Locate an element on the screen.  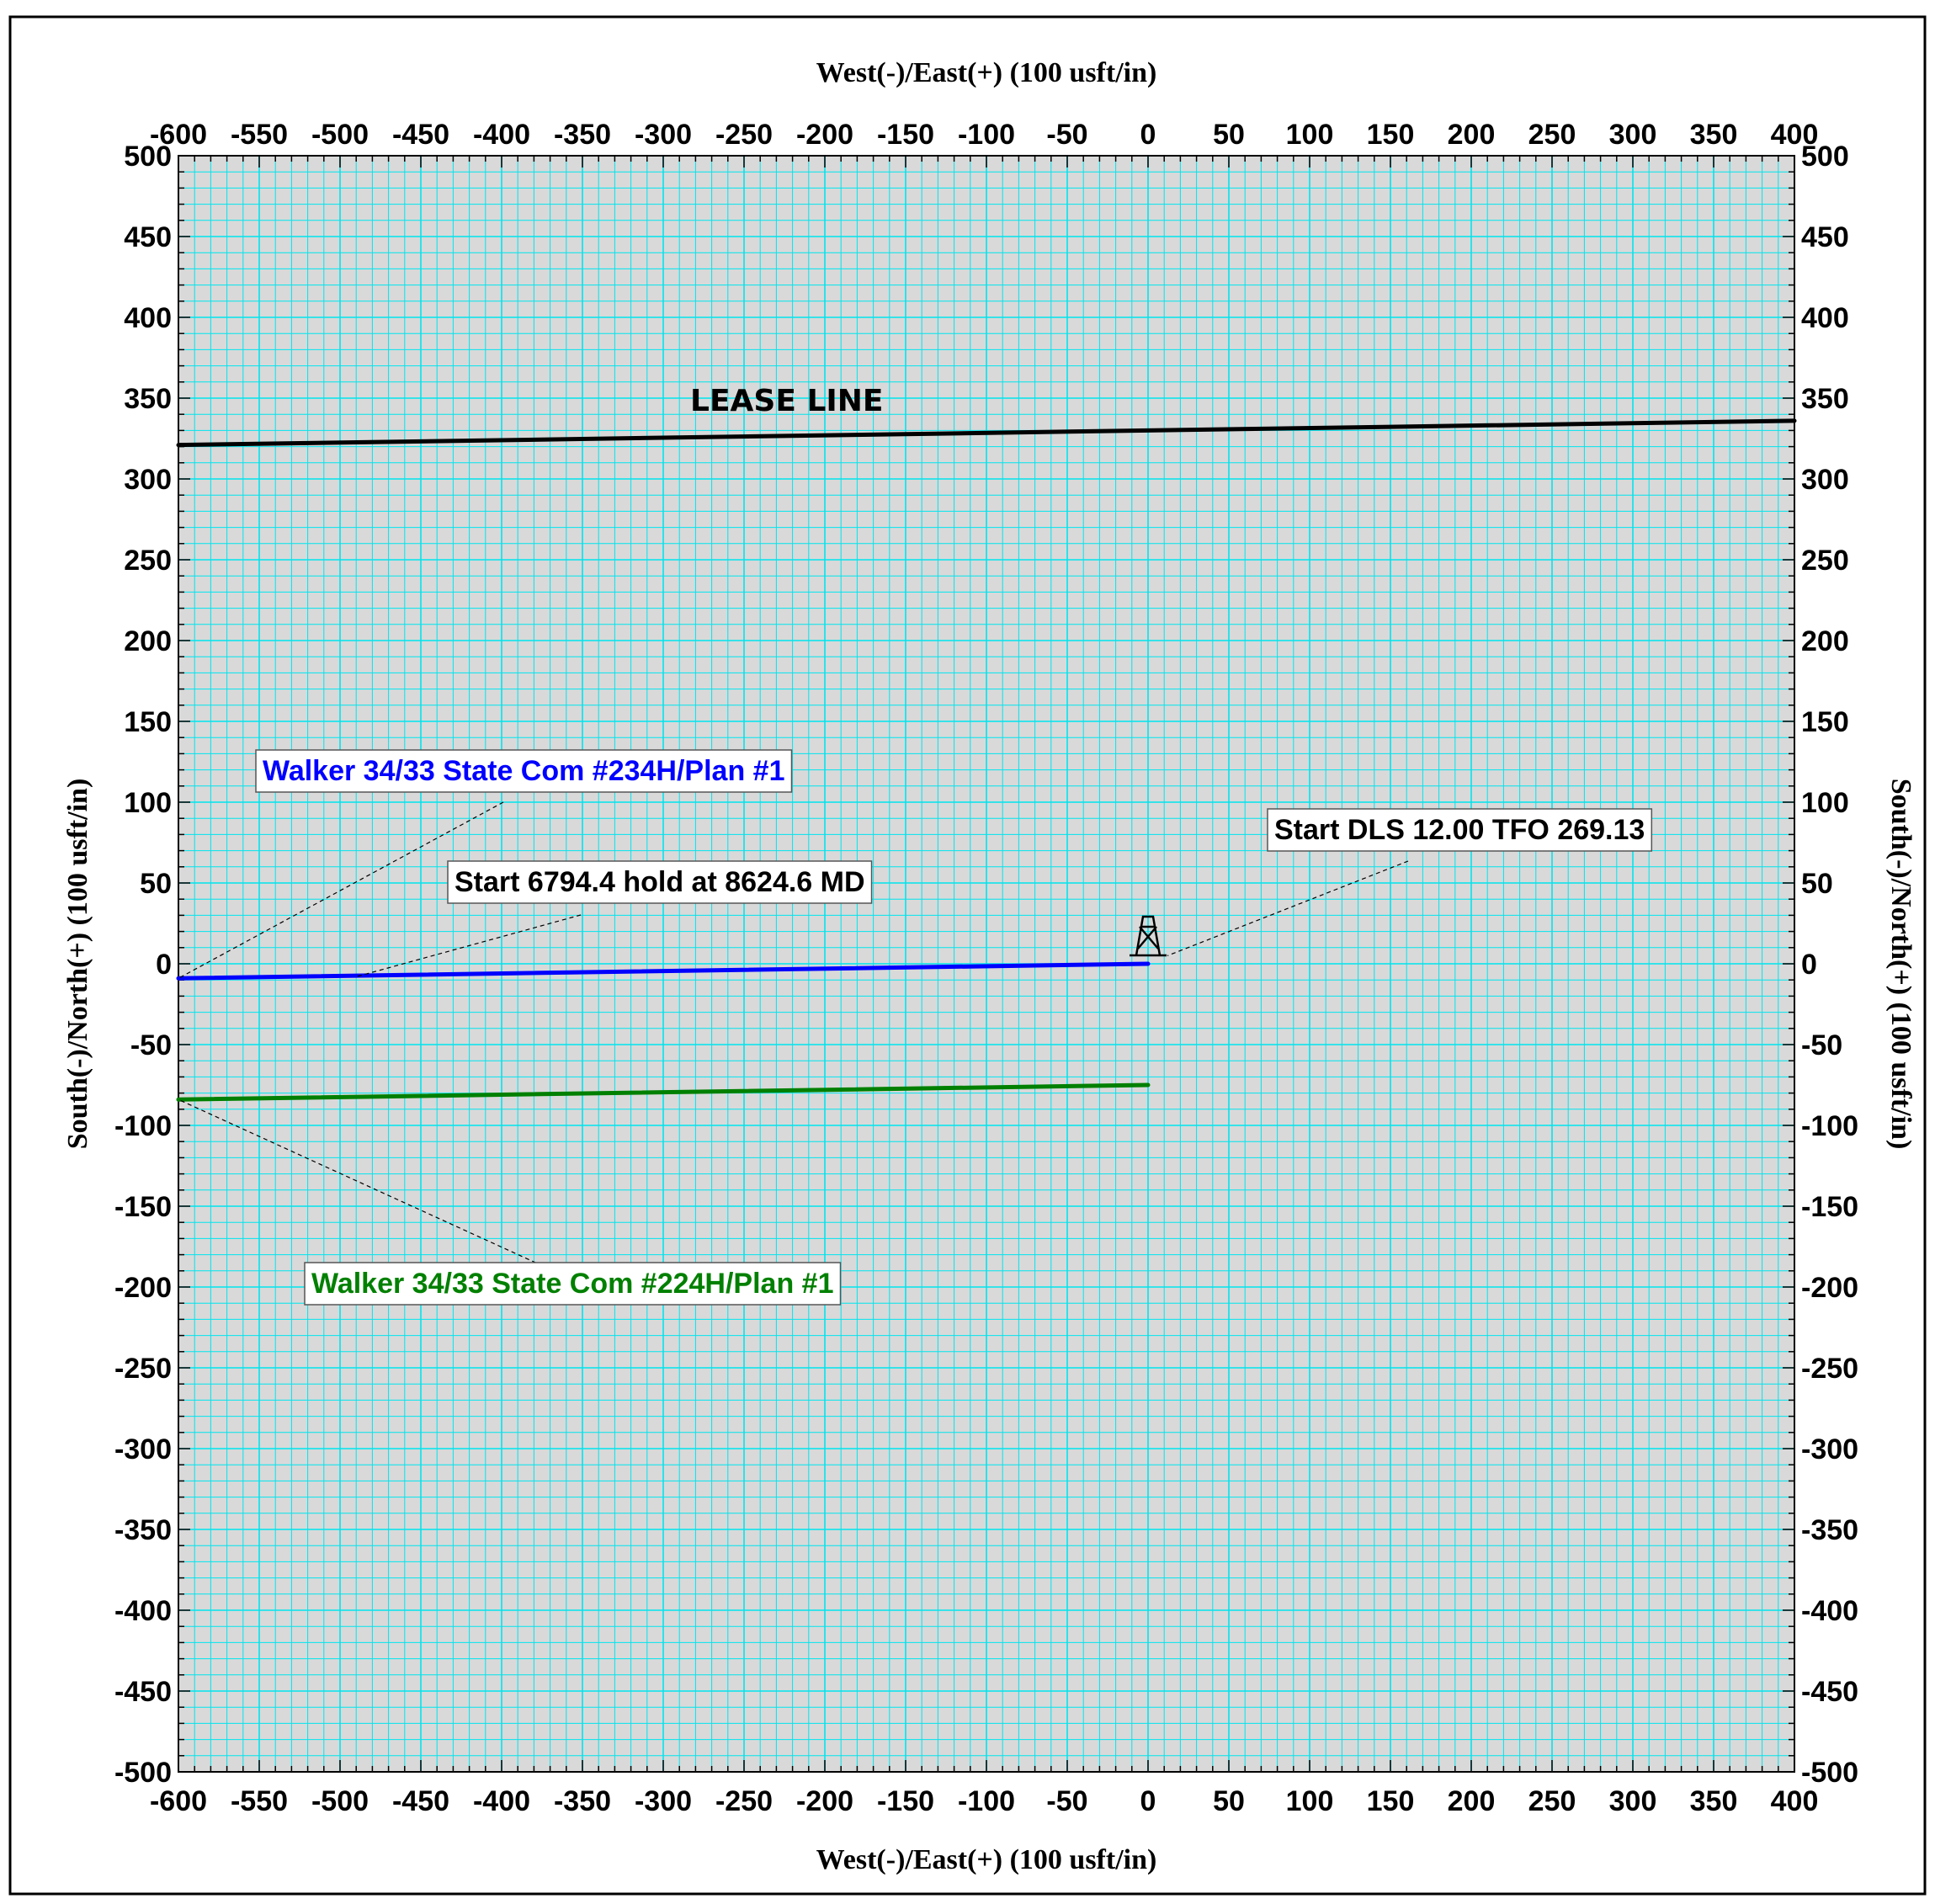
y-axis-title-left: South(-)/North(+) (100 usft/in) is located at coordinates (77, 964).